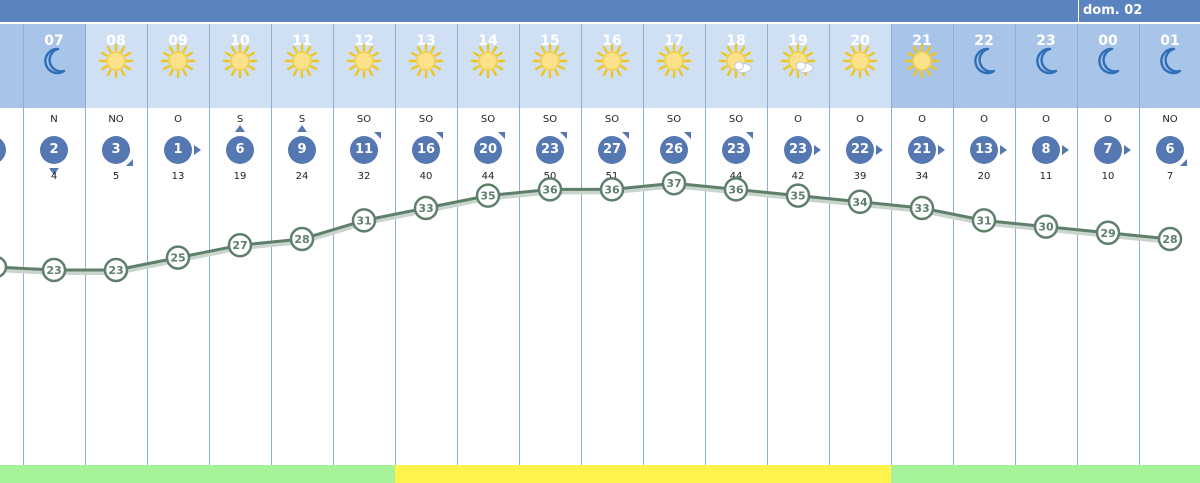  Describe the element at coordinates (240, 176) in the screenshot. I see `wind-gust: 19` at that location.